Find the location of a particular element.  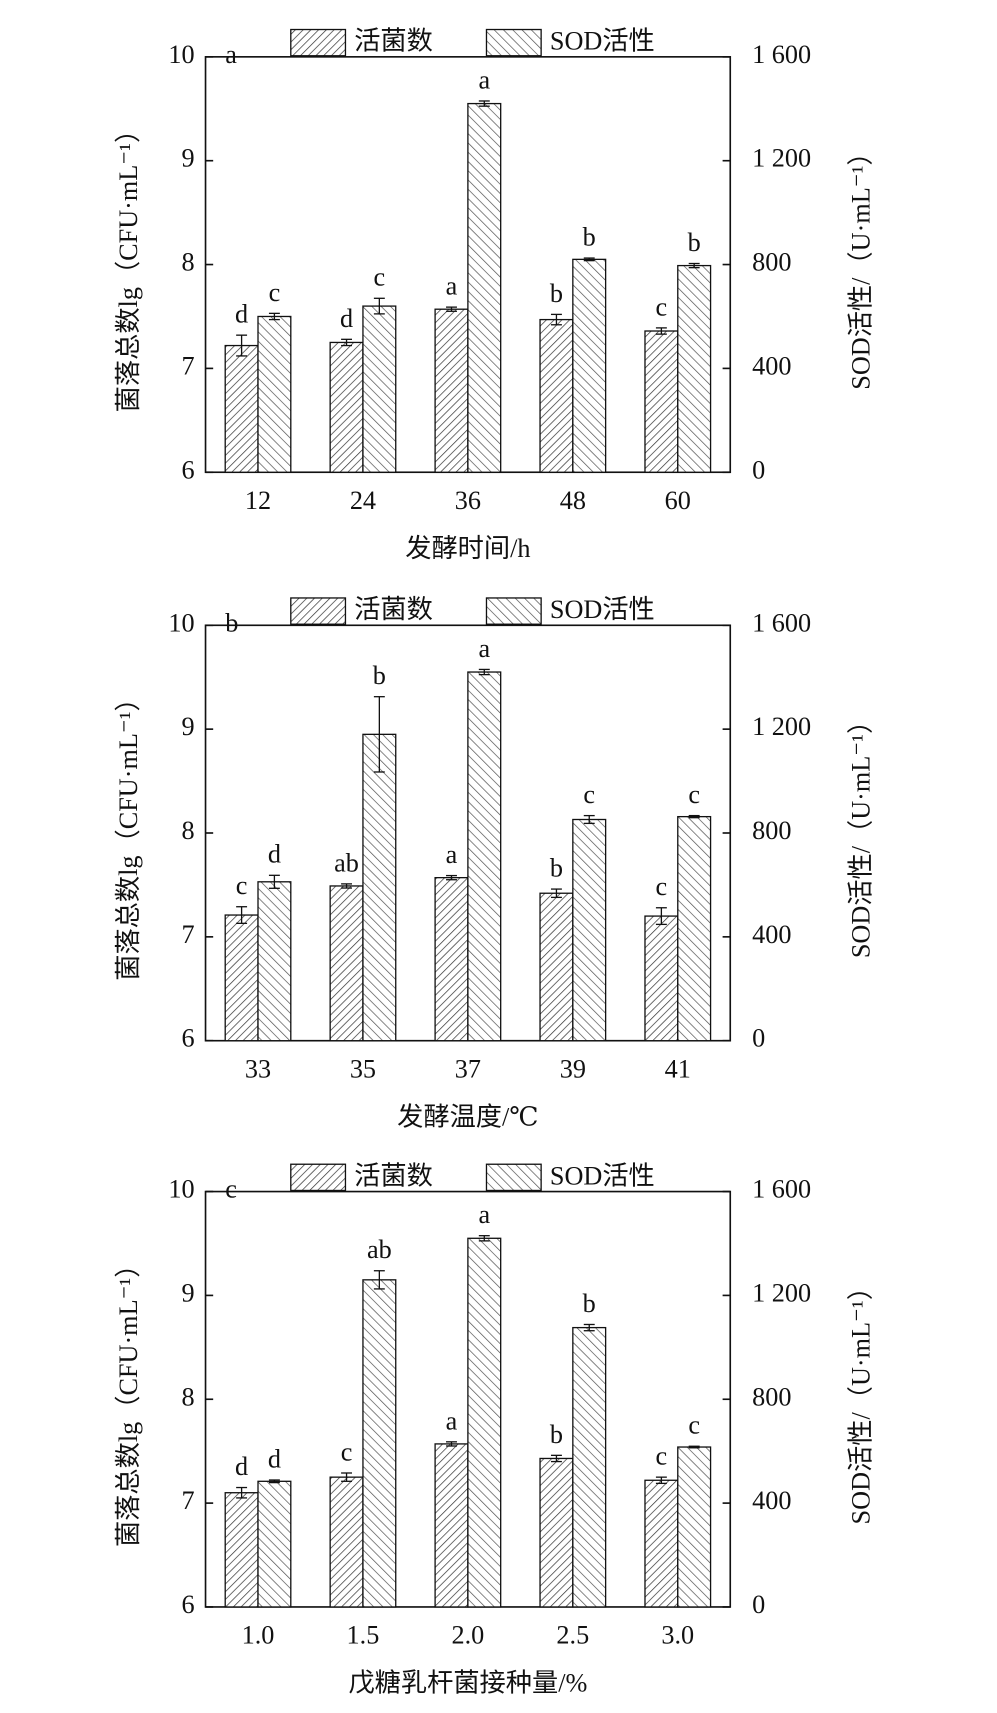

y-tick-label: 8 is located at coordinates (187, 262).